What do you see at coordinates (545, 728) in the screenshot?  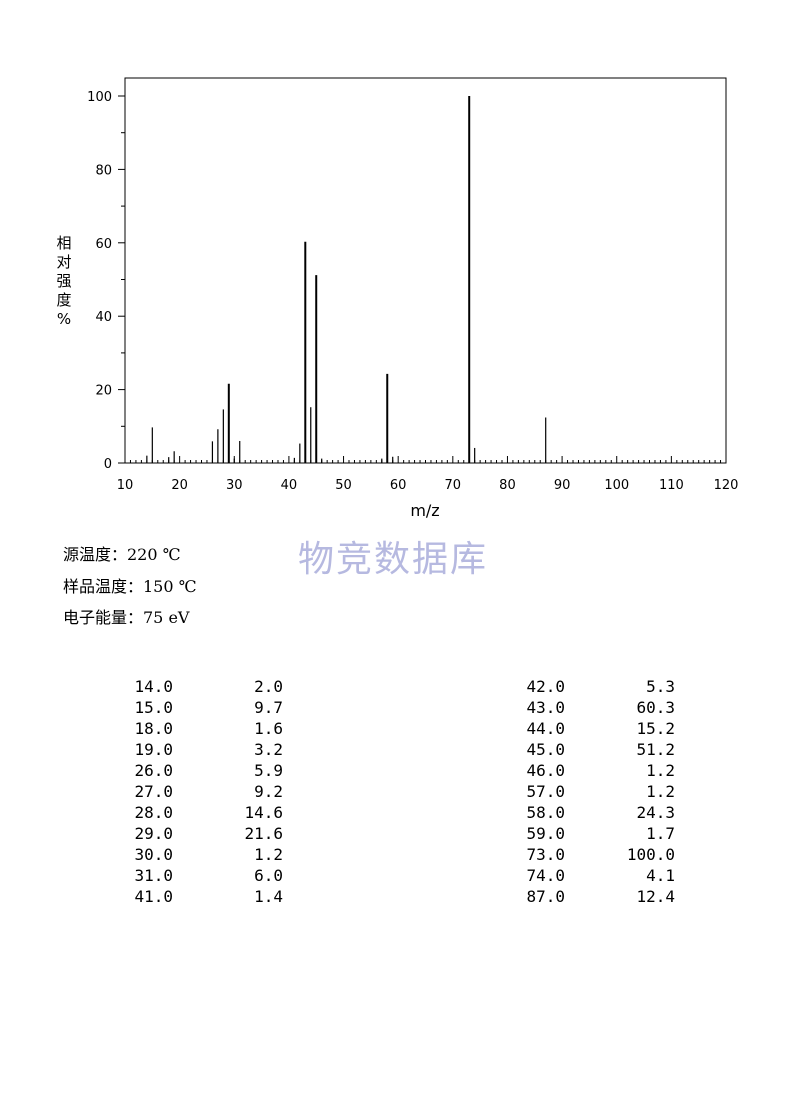 I see `mz-value: 44.0` at bounding box center [545, 728].